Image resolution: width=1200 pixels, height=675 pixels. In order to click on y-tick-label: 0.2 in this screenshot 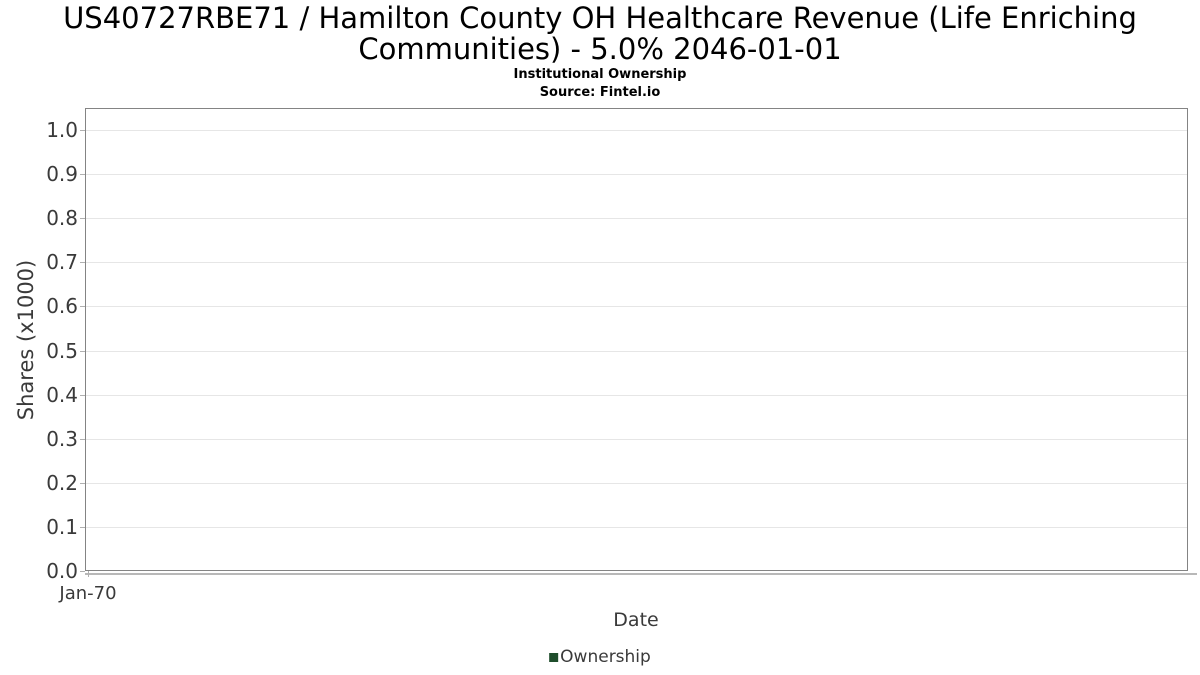, I will do `click(62, 483)`.